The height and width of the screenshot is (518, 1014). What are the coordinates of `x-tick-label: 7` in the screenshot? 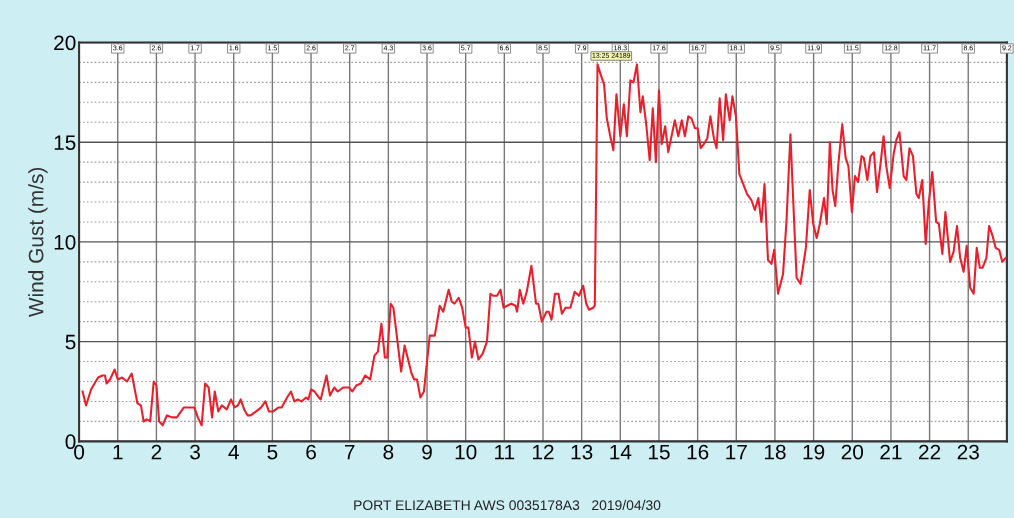 It's located at (349, 452).